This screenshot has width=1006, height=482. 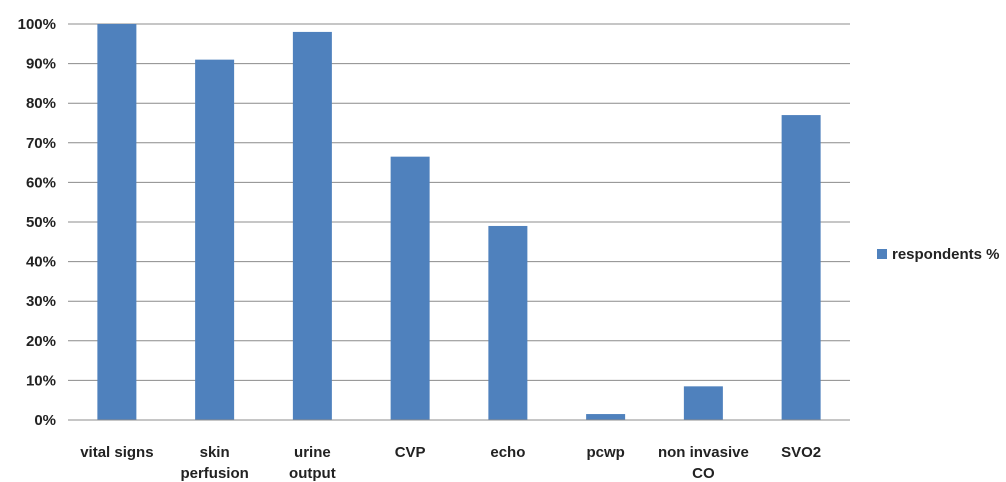 What do you see at coordinates (410, 452) in the screenshot?
I see `x-tick-label: CVP` at bounding box center [410, 452].